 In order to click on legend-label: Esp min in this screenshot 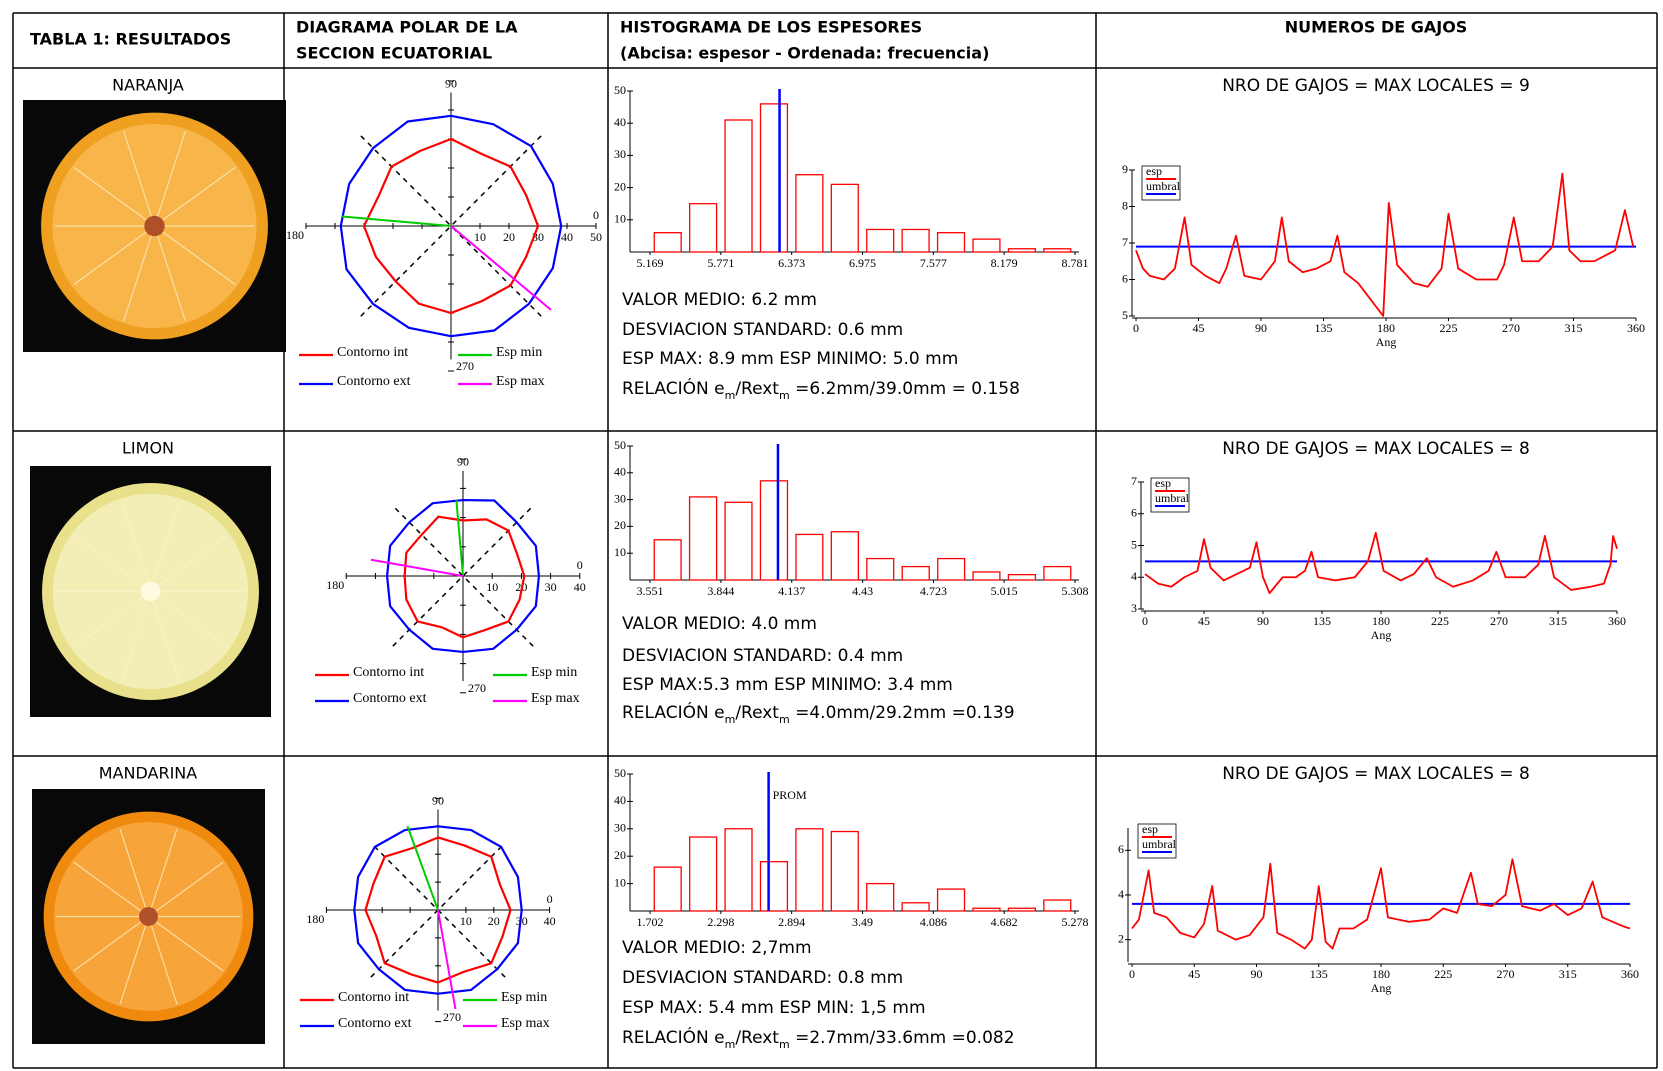, I will do `click(519, 352)`.